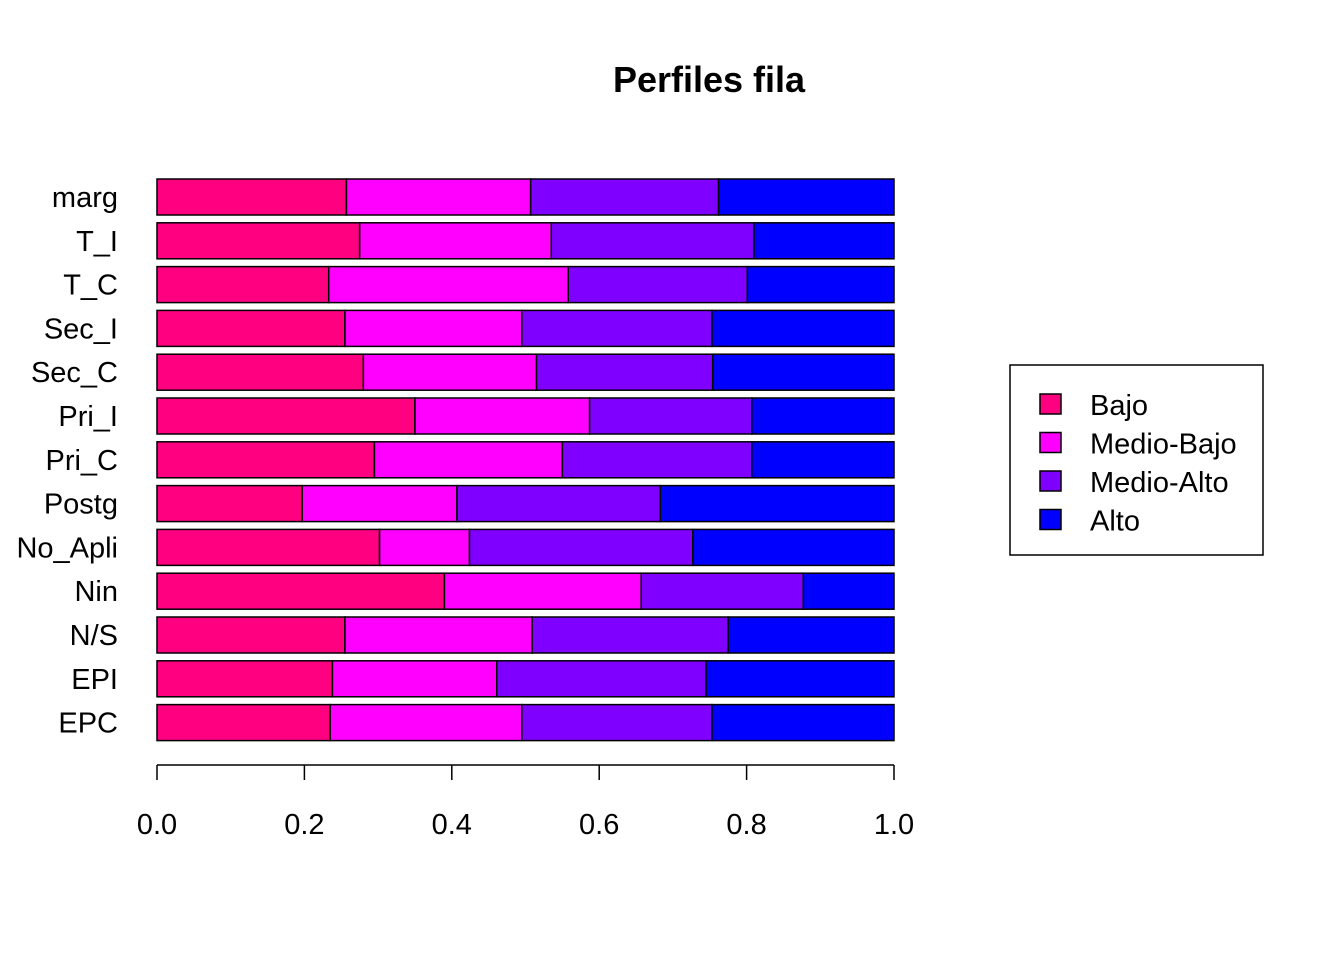 The height and width of the screenshot is (960, 1344). I want to click on category-label: Pri_C, so click(81, 461).